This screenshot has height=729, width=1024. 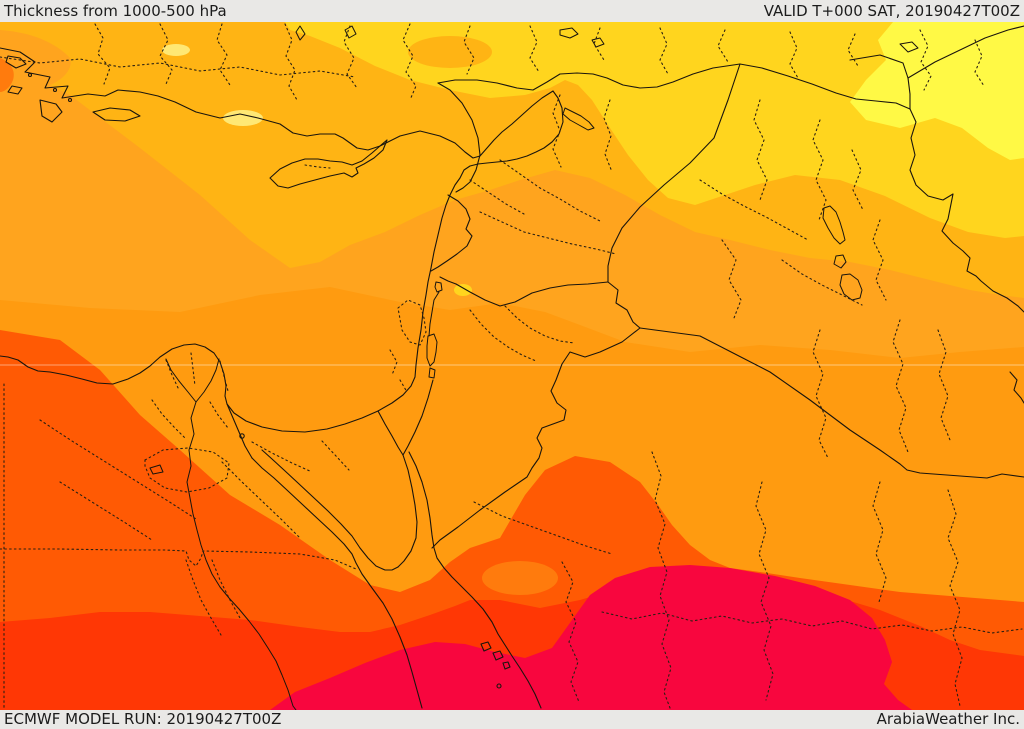 What do you see at coordinates (451, 233) in the screenshot?
I see `lebanon-border` at bounding box center [451, 233].